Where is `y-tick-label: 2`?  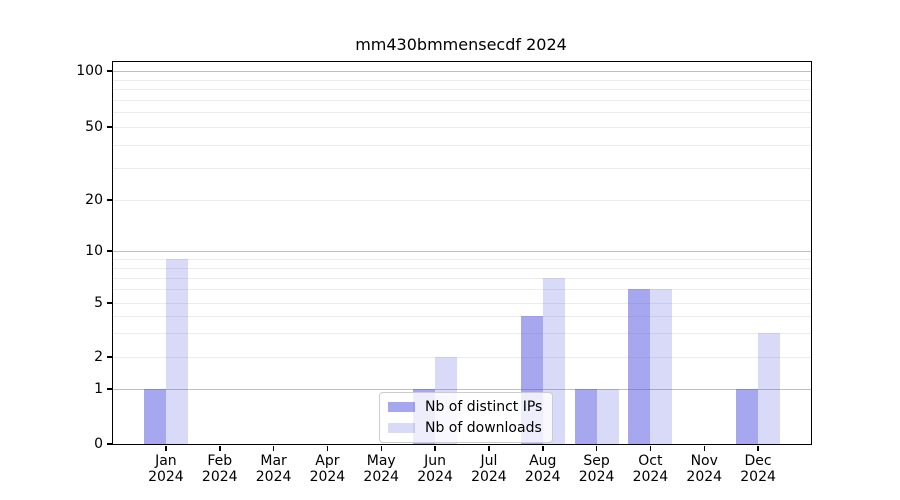 y-tick-label: 2 is located at coordinates (98, 357).